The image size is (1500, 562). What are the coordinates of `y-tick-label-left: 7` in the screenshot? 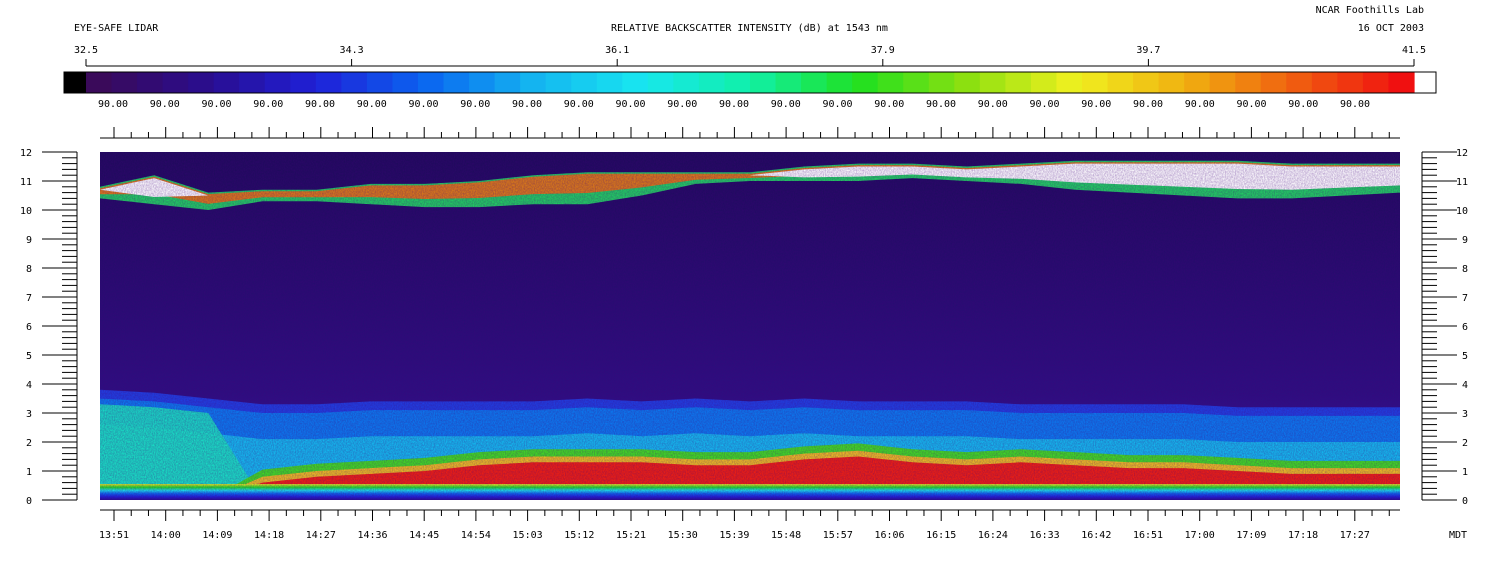 It's located at (29, 298).